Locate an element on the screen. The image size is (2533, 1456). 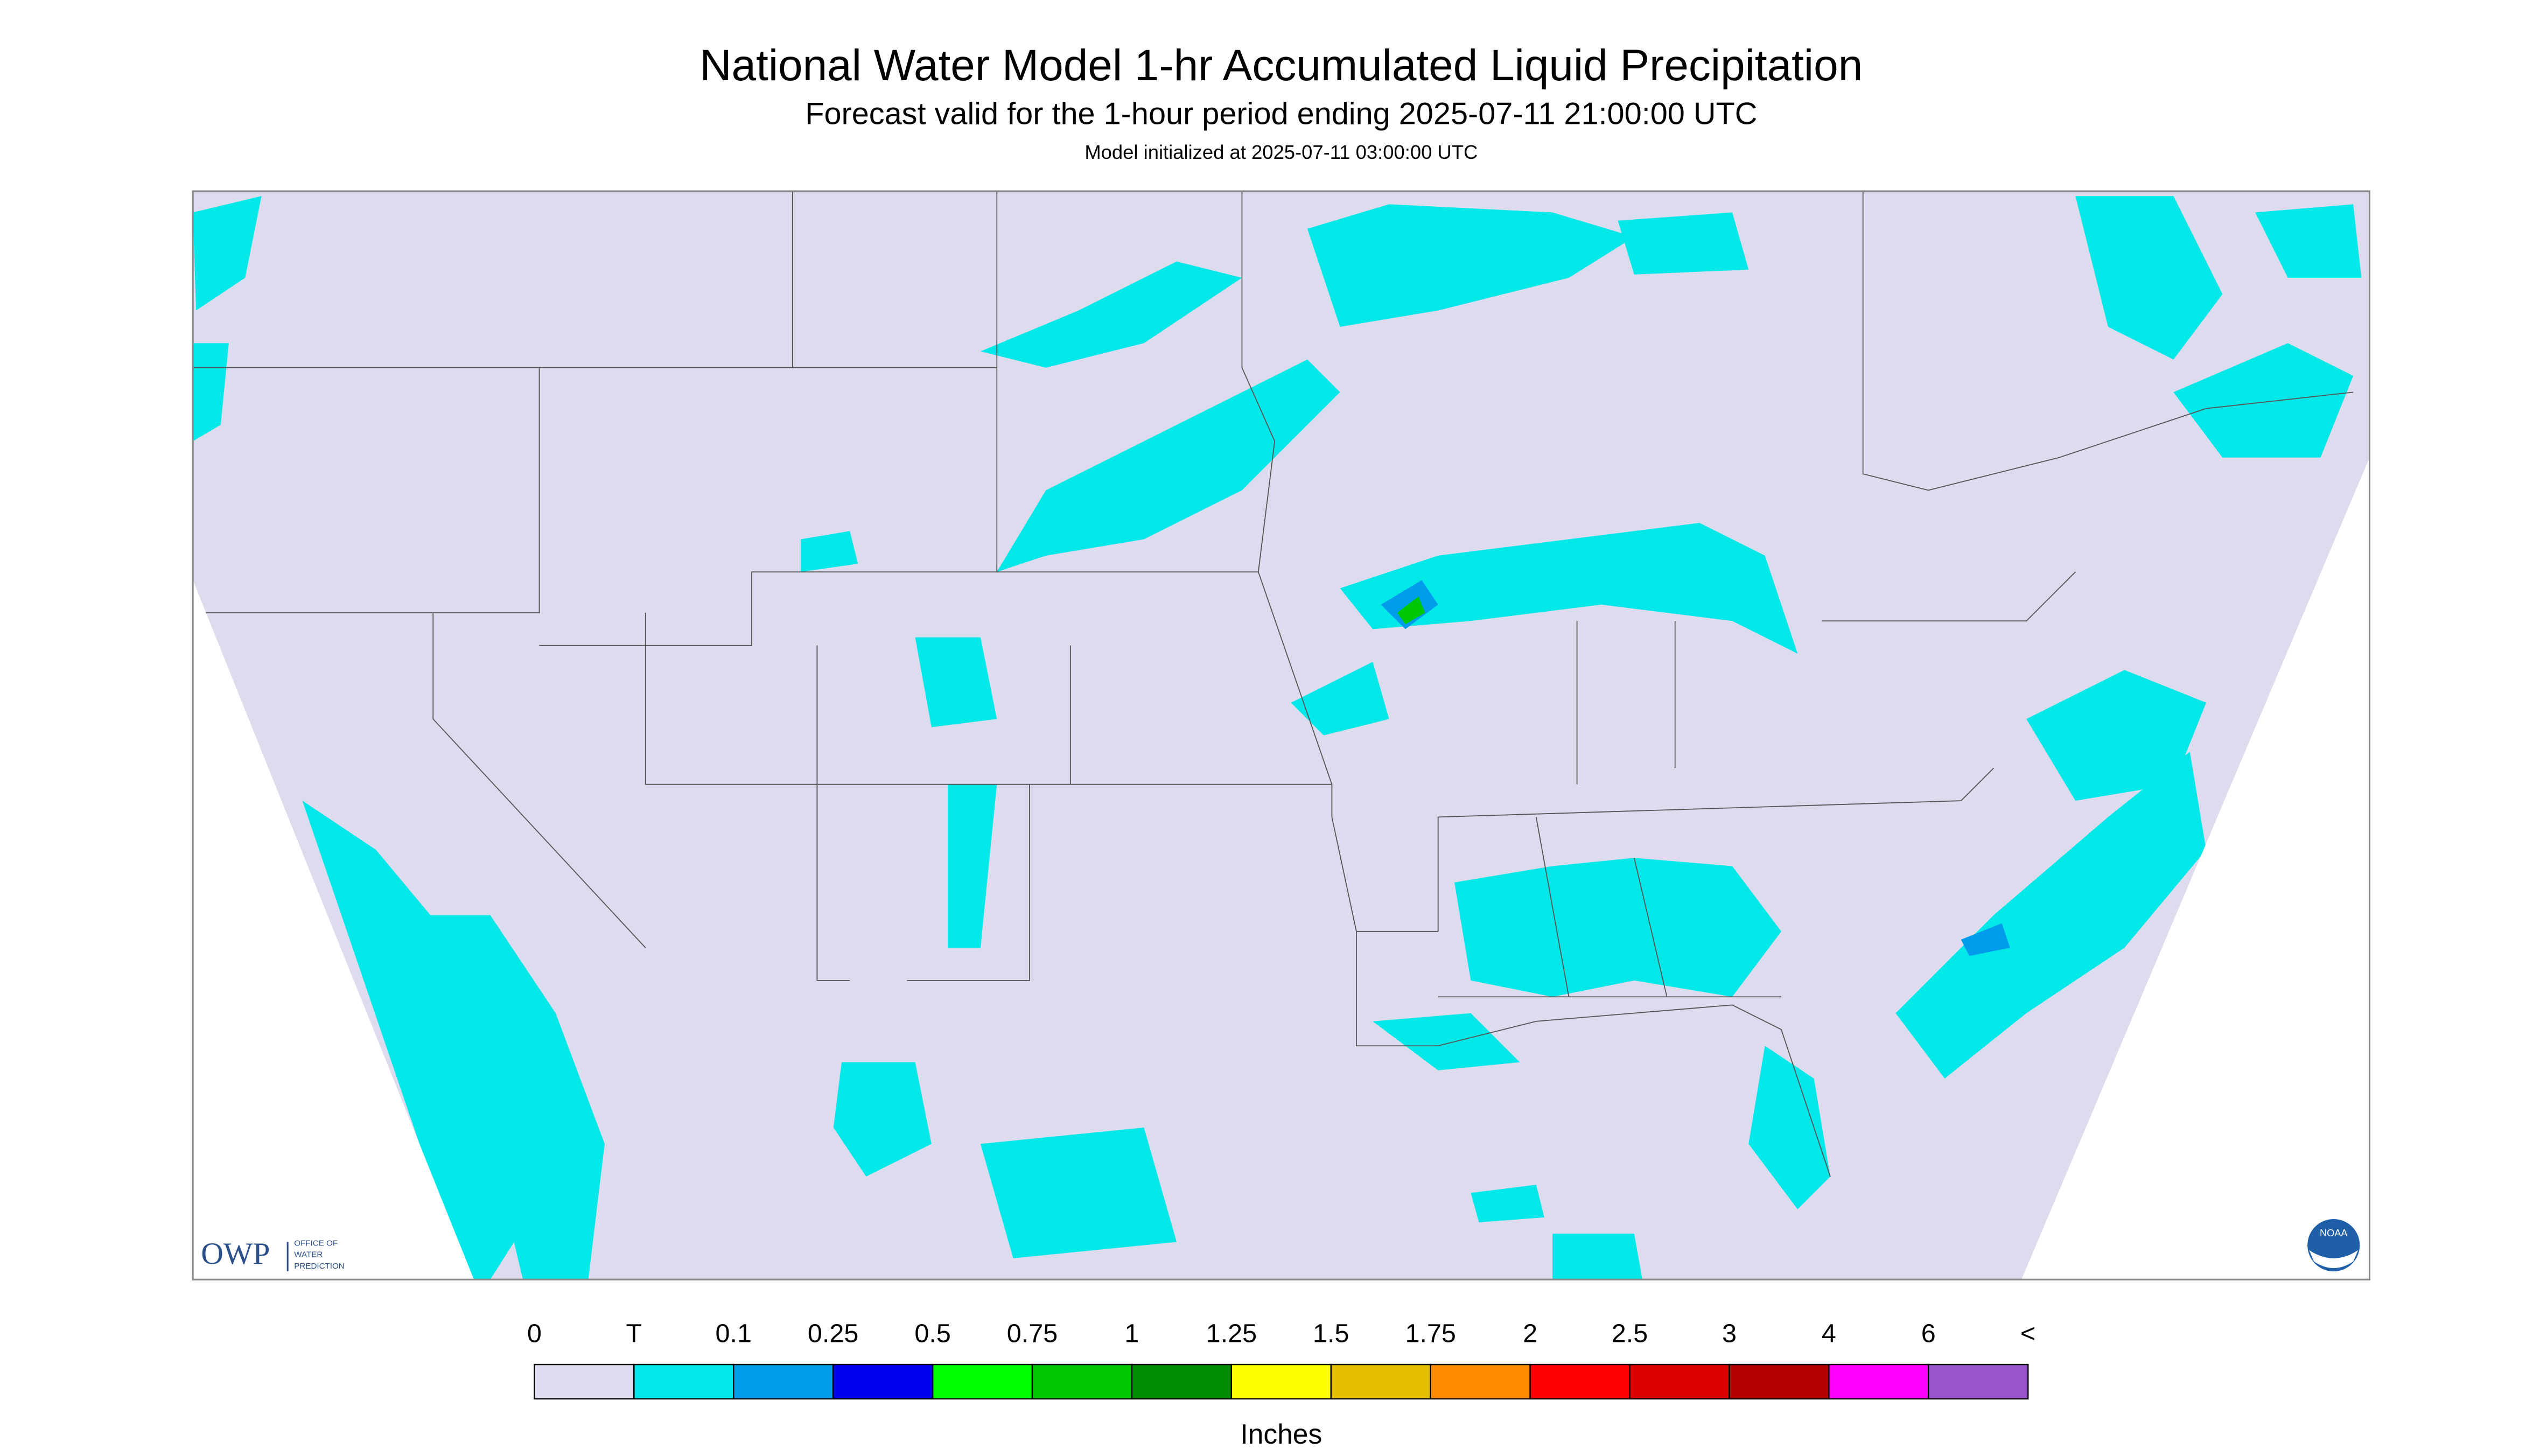
noaa-wave is located at coordinates (2334, 1259).